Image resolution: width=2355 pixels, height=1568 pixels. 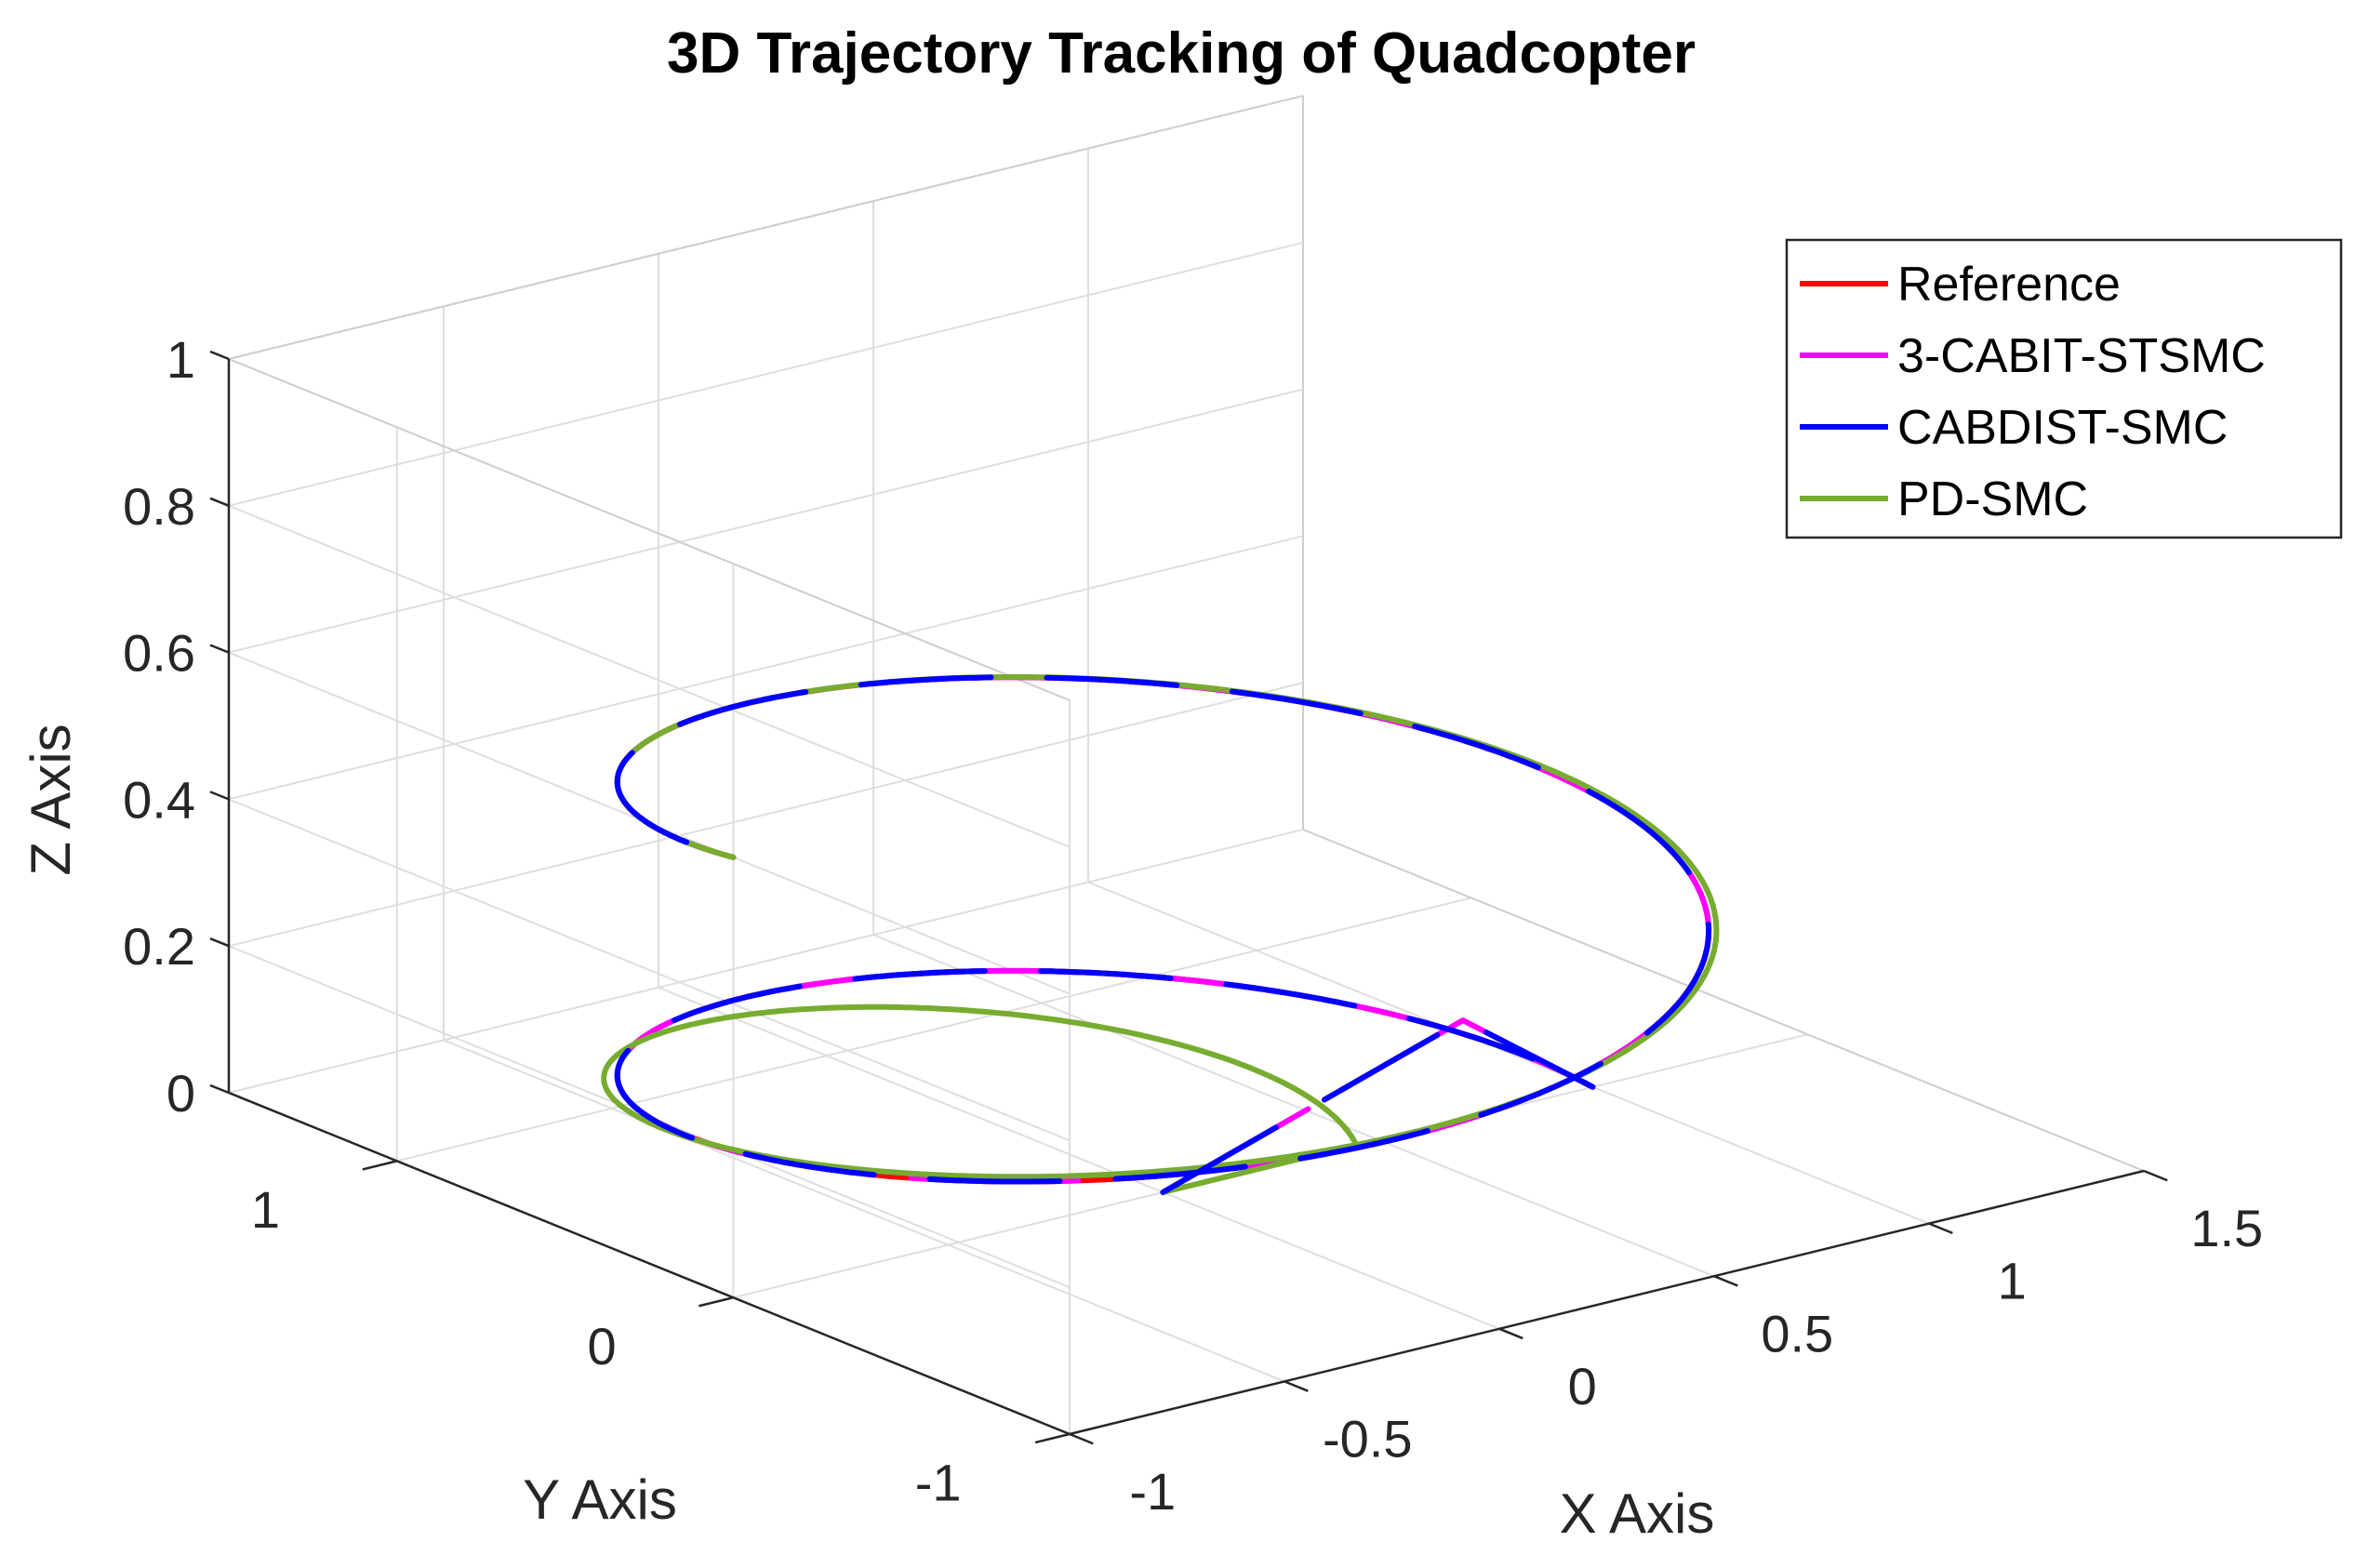 What do you see at coordinates (1368, 1439) in the screenshot?
I see `x-tick-label: -0.5` at bounding box center [1368, 1439].